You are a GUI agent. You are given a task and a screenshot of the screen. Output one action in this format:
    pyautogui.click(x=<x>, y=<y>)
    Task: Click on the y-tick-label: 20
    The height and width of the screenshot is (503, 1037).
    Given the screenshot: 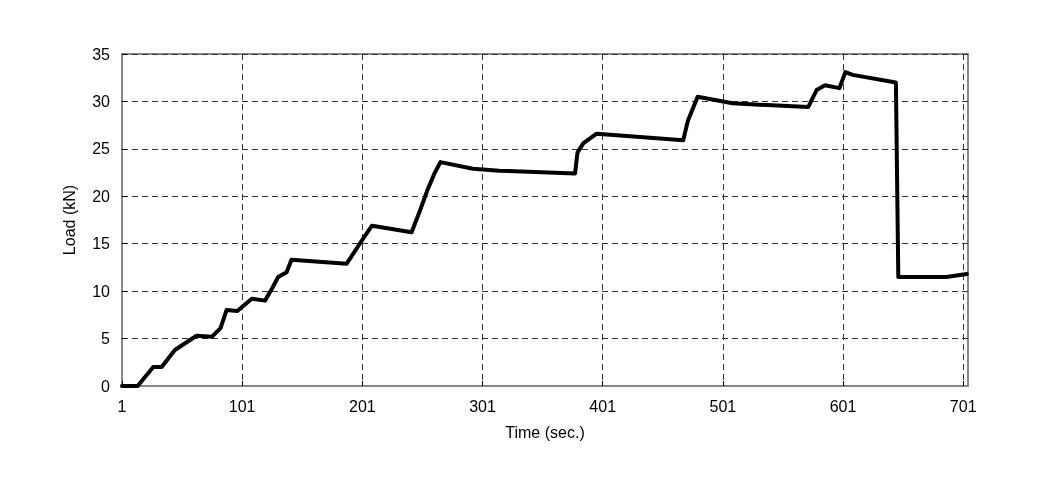 What is the action you would take?
    pyautogui.click(x=101, y=196)
    